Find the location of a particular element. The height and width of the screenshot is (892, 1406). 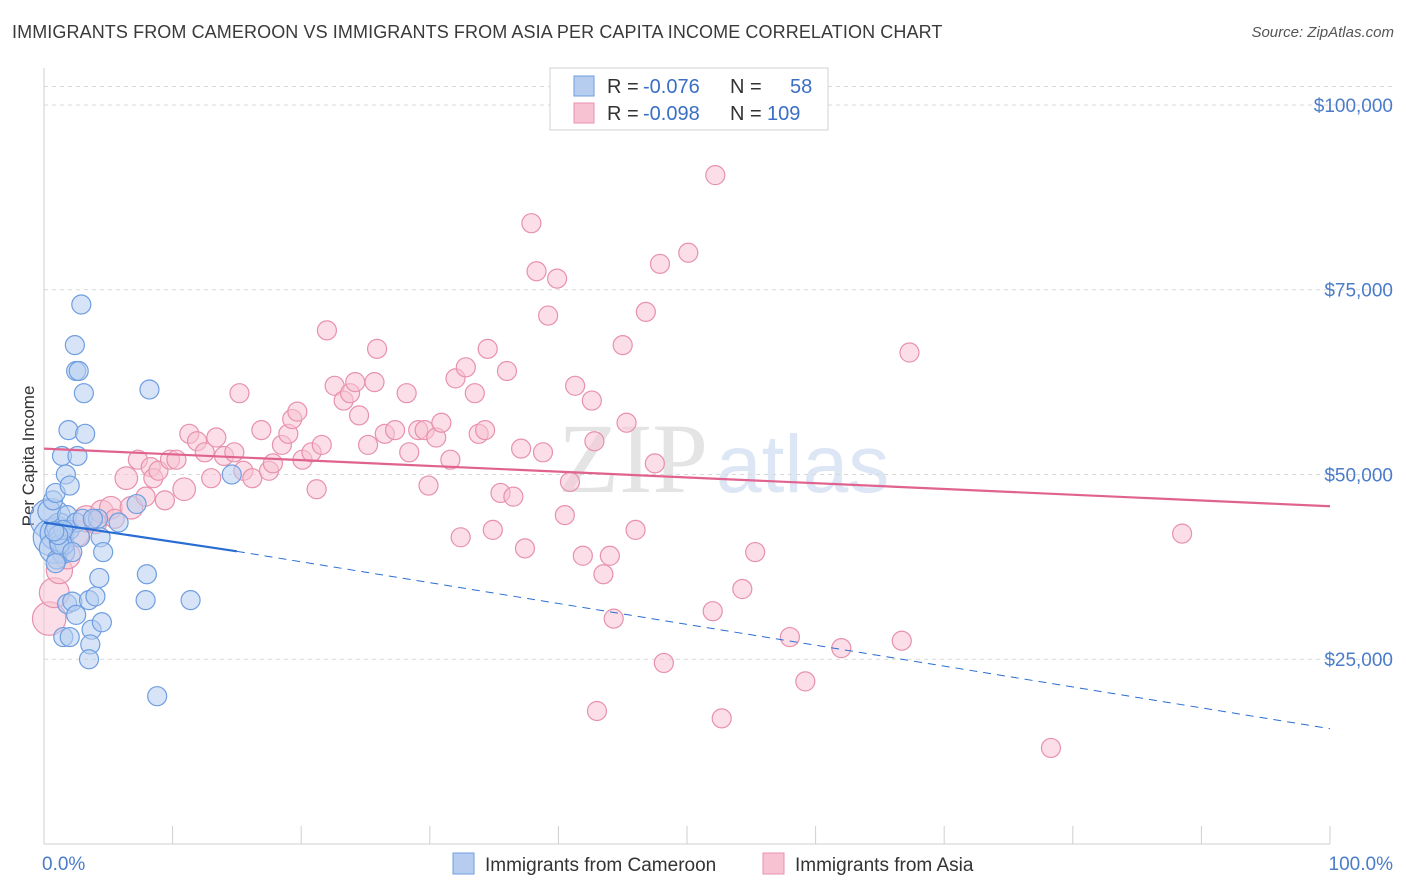

source-note: Source: ZipAtlas.com is located at coordinates (1322, 32).